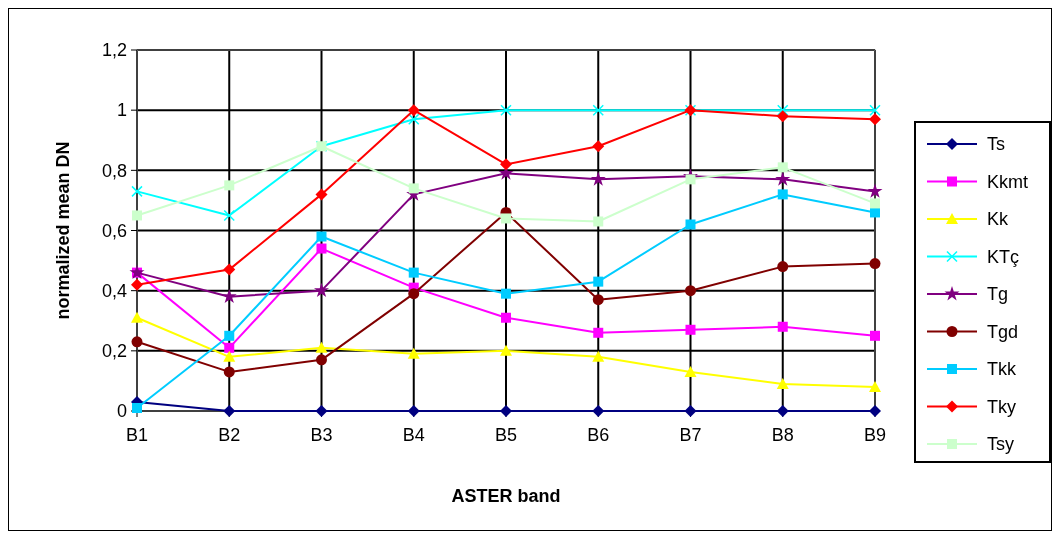 The image size is (1060, 539). Describe the element at coordinates (782, 435) in the screenshot. I see `x-tick-label: B8` at that location.